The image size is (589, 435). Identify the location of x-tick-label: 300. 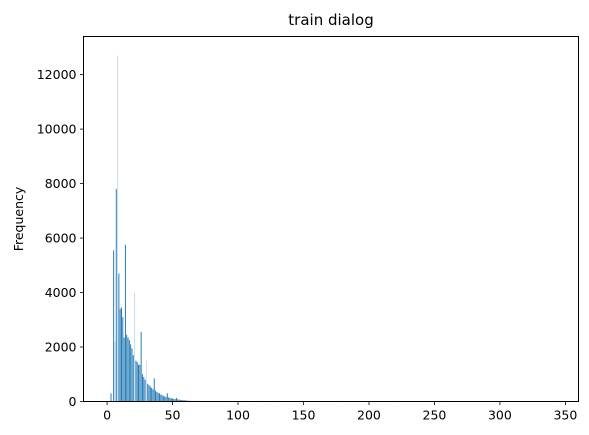
(500, 415).